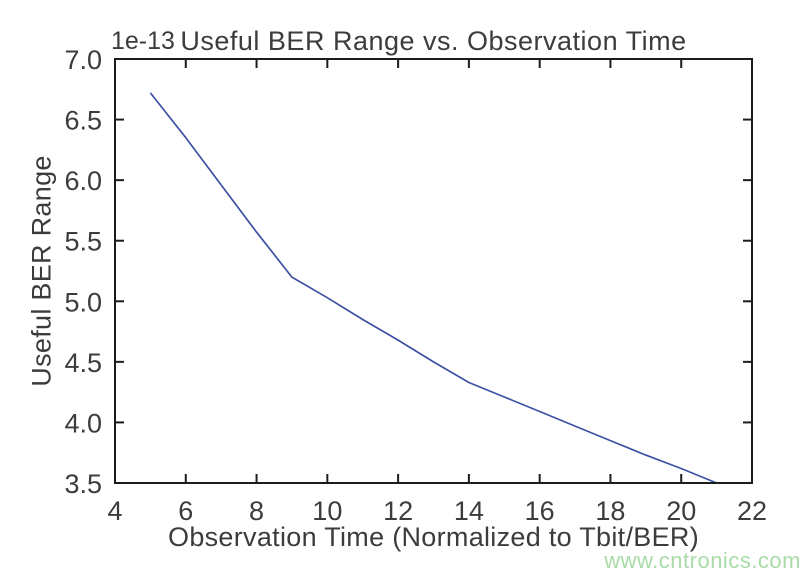  Describe the element at coordinates (610, 511) in the screenshot. I see `x-tick-label: 18` at that location.